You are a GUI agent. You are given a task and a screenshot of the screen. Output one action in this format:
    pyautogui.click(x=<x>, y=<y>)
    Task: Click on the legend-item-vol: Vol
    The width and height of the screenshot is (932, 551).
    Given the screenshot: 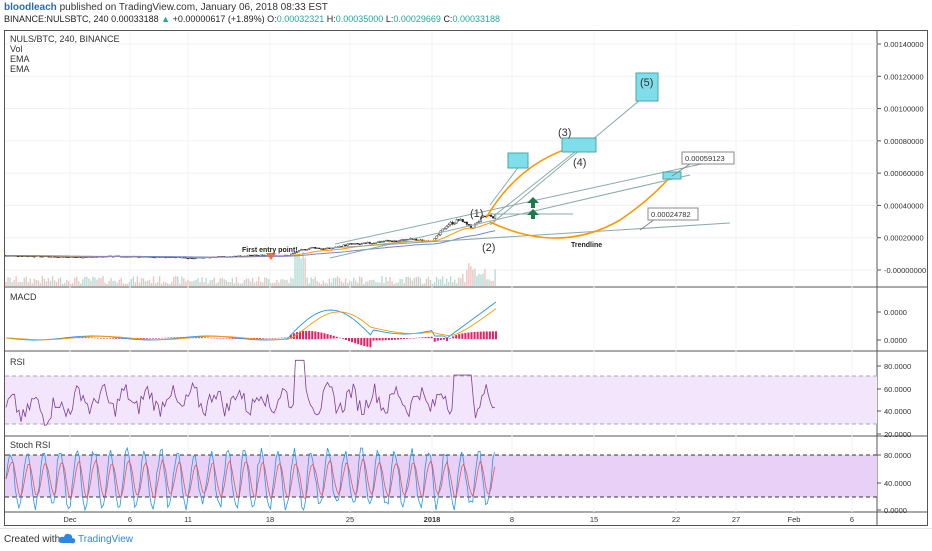 What is the action you would take?
    pyautogui.click(x=16, y=49)
    